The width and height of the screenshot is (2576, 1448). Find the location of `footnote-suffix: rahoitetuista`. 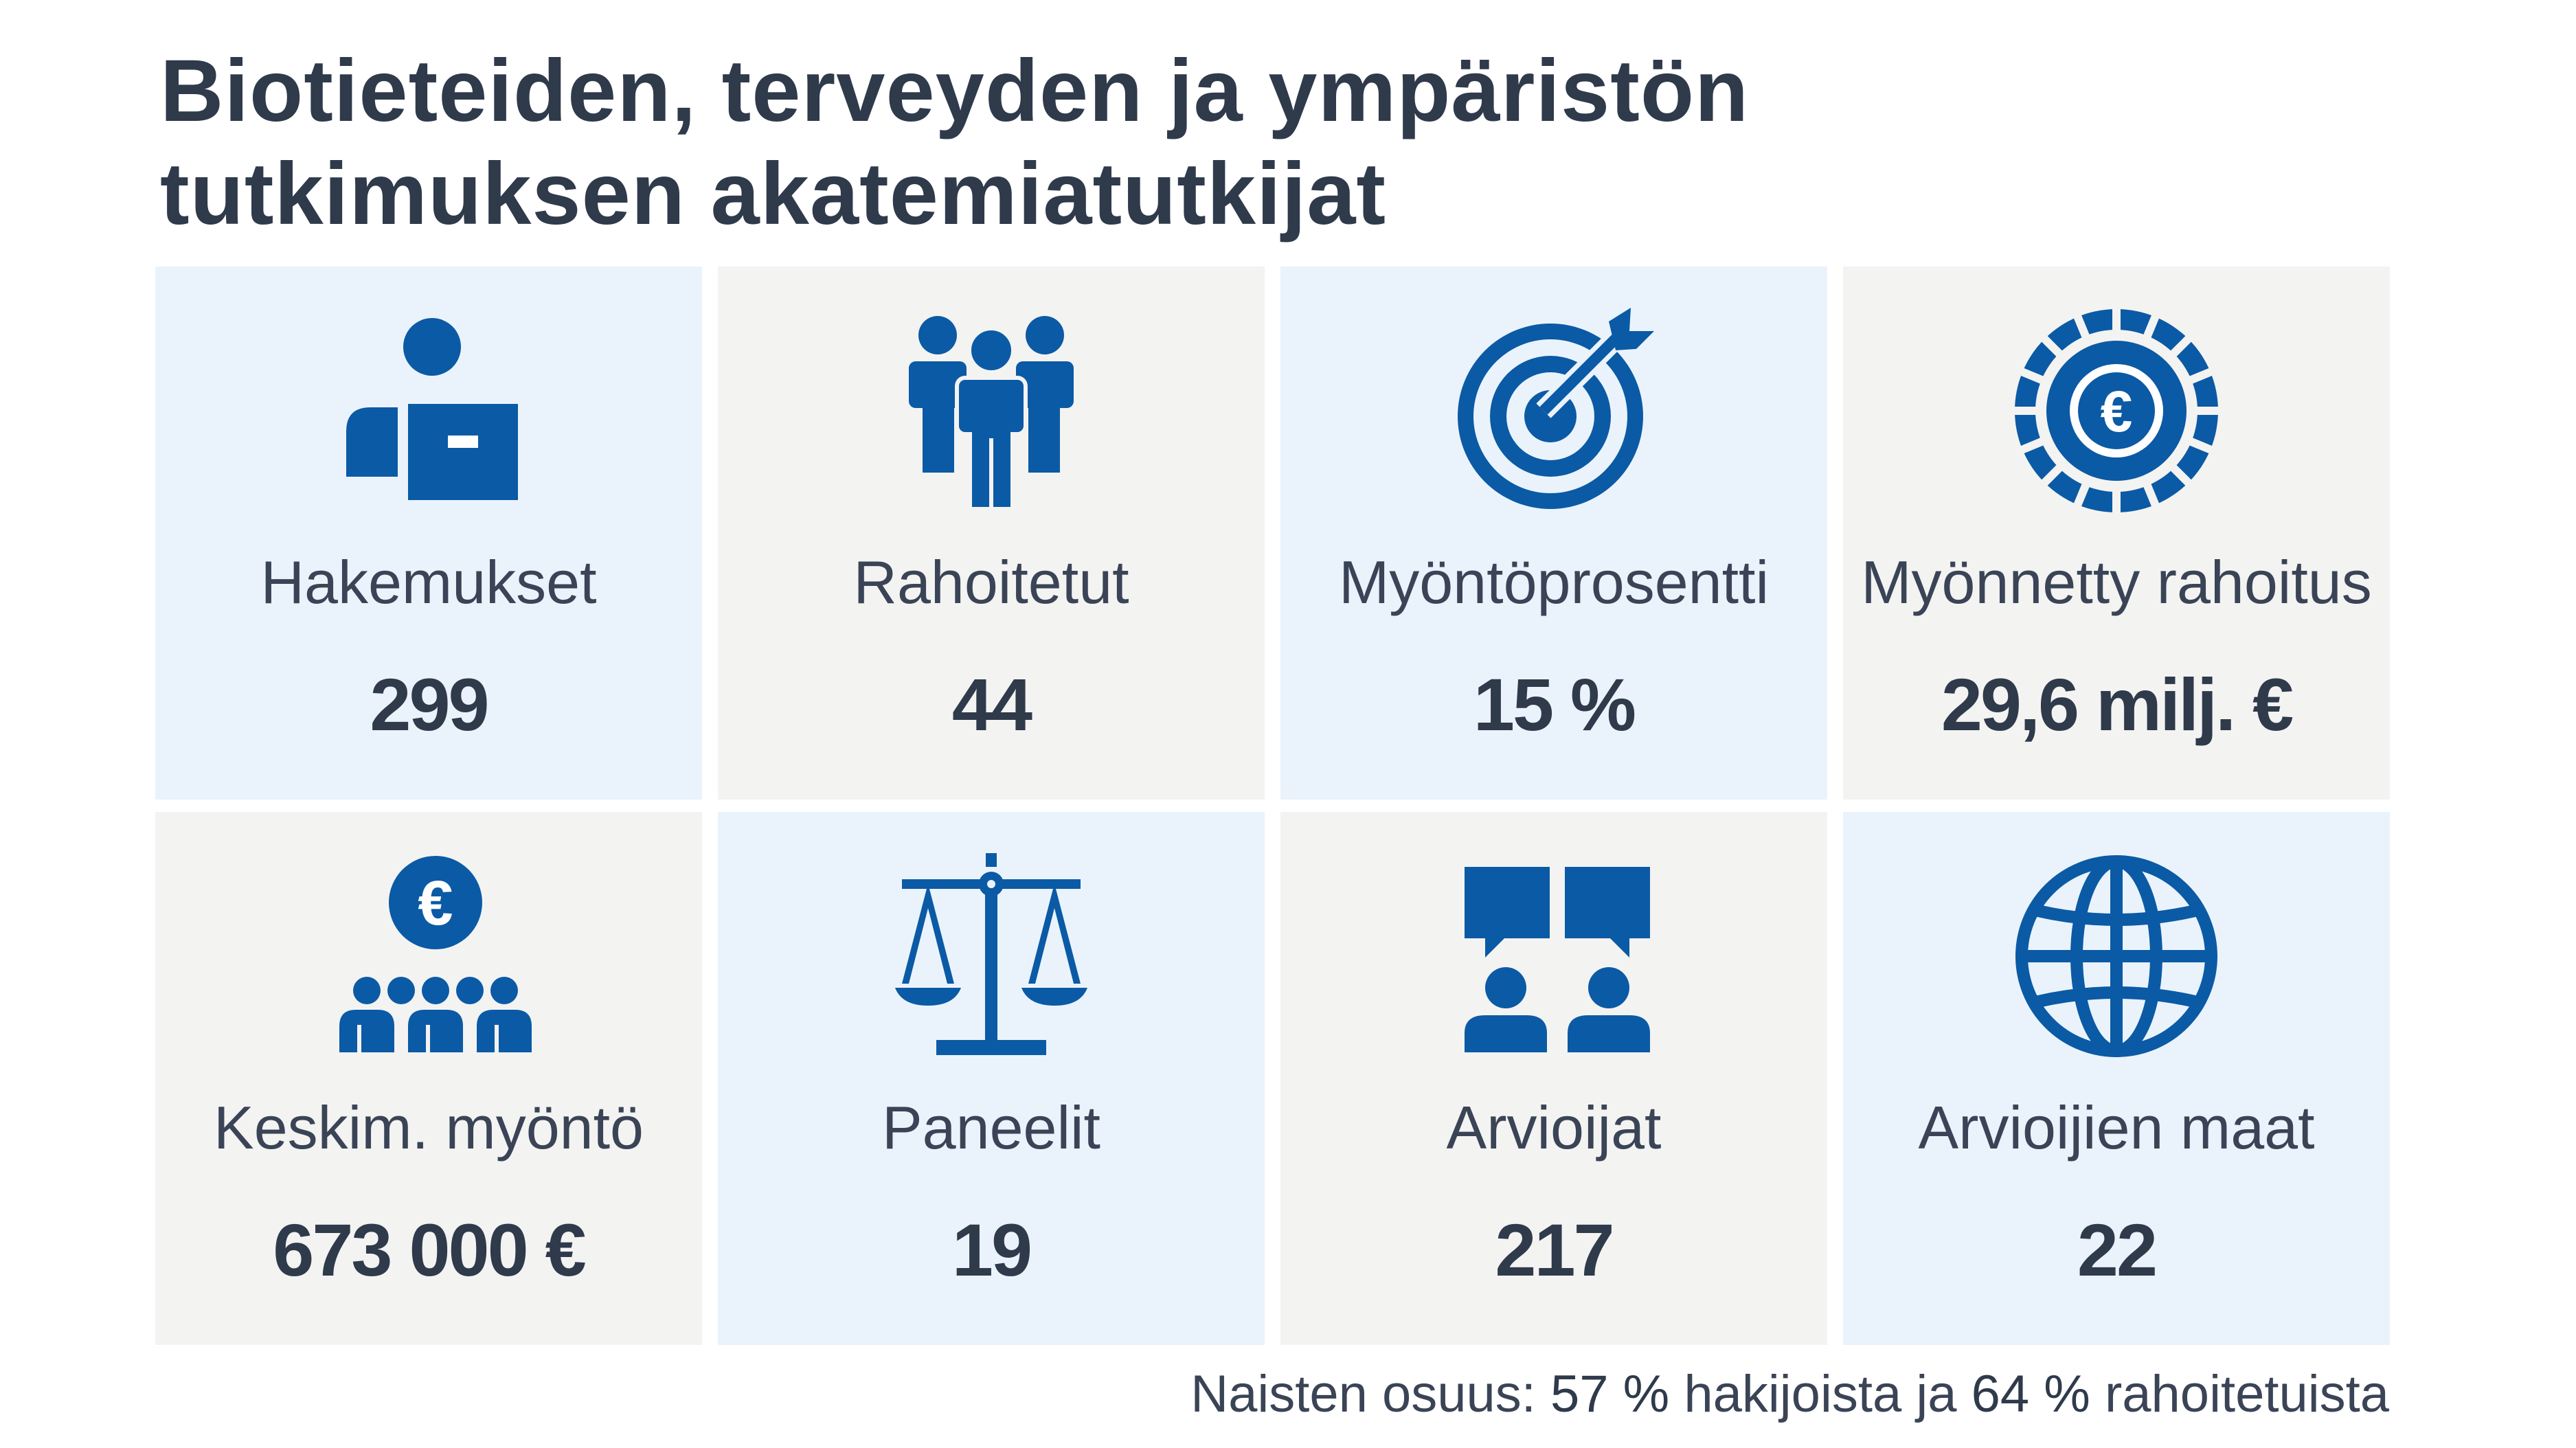

footnote-suffix: rahoitetuista is located at coordinates (2239, 1394).